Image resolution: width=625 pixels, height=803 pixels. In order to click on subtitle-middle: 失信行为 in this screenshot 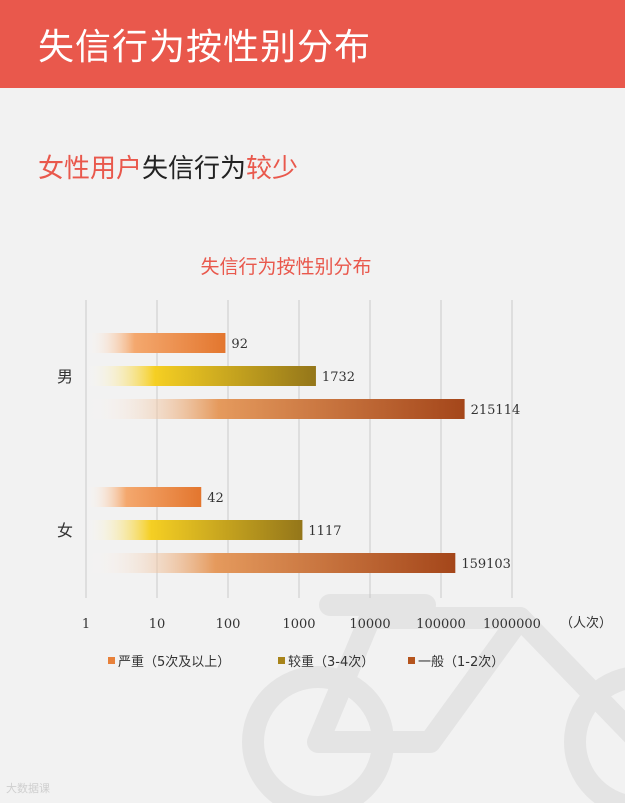, I will do `click(194, 169)`.